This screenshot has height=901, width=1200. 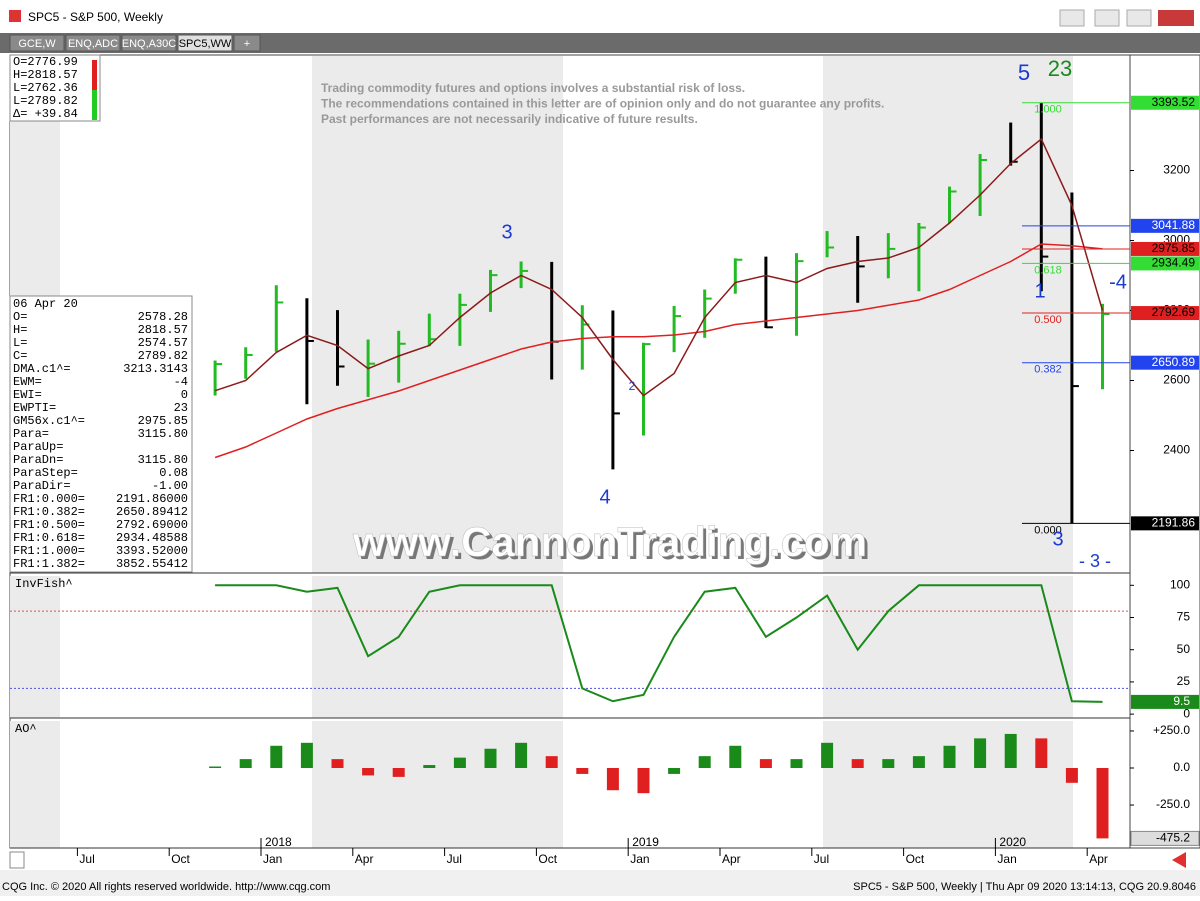 I want to click on pin-button, so click(x=1072, y=18).